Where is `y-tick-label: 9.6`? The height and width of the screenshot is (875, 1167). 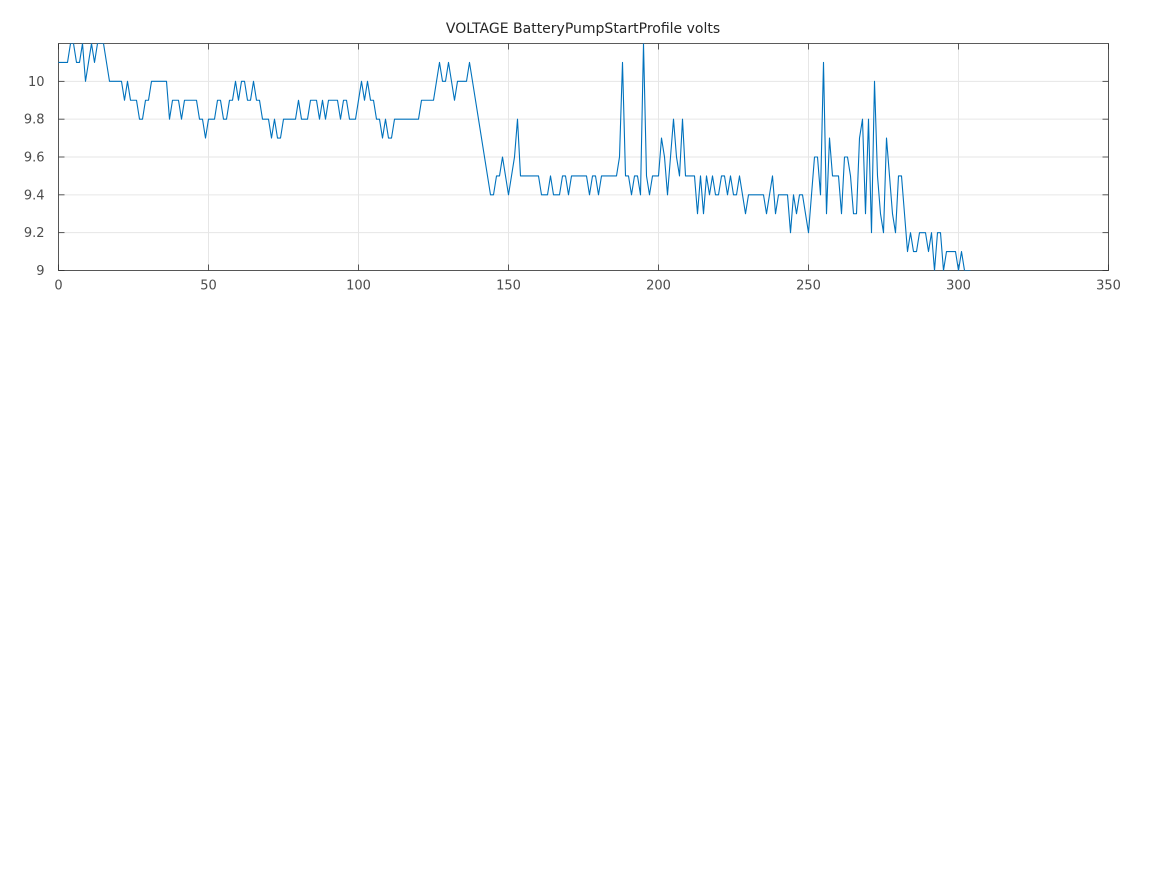
y-tick-label: 9.6 is located at coordinates (34, 158).